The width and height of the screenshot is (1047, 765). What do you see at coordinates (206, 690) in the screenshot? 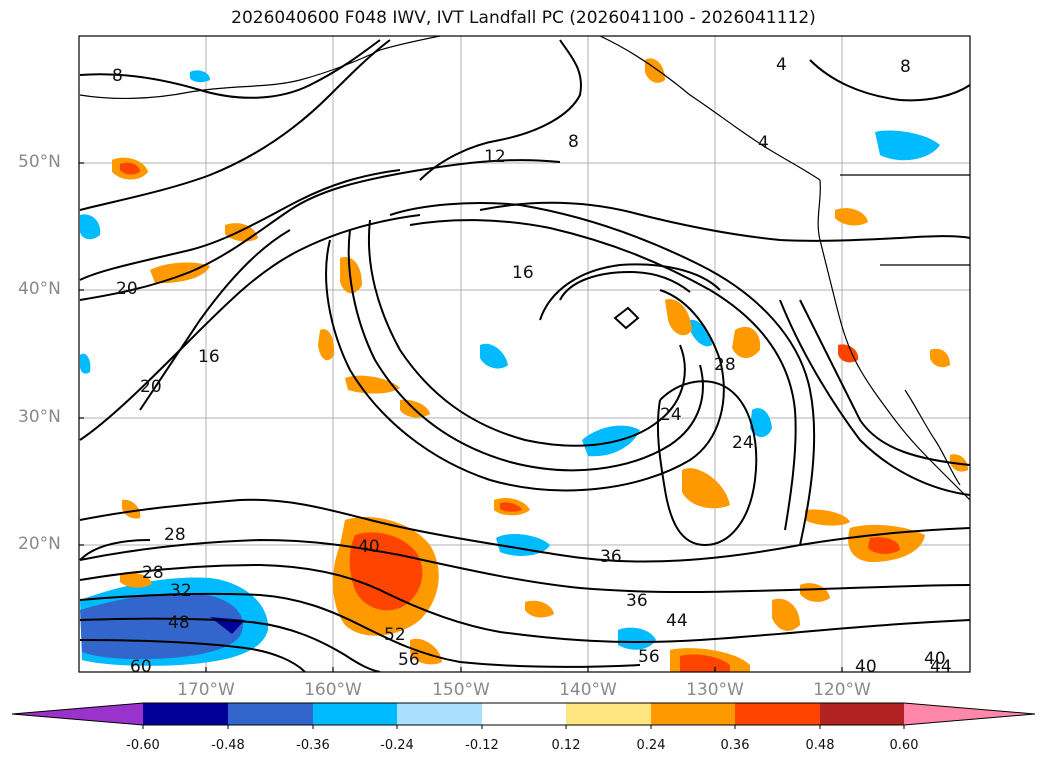
I see `lon-label-170w: 170°W` at bounding box center [206, 690].